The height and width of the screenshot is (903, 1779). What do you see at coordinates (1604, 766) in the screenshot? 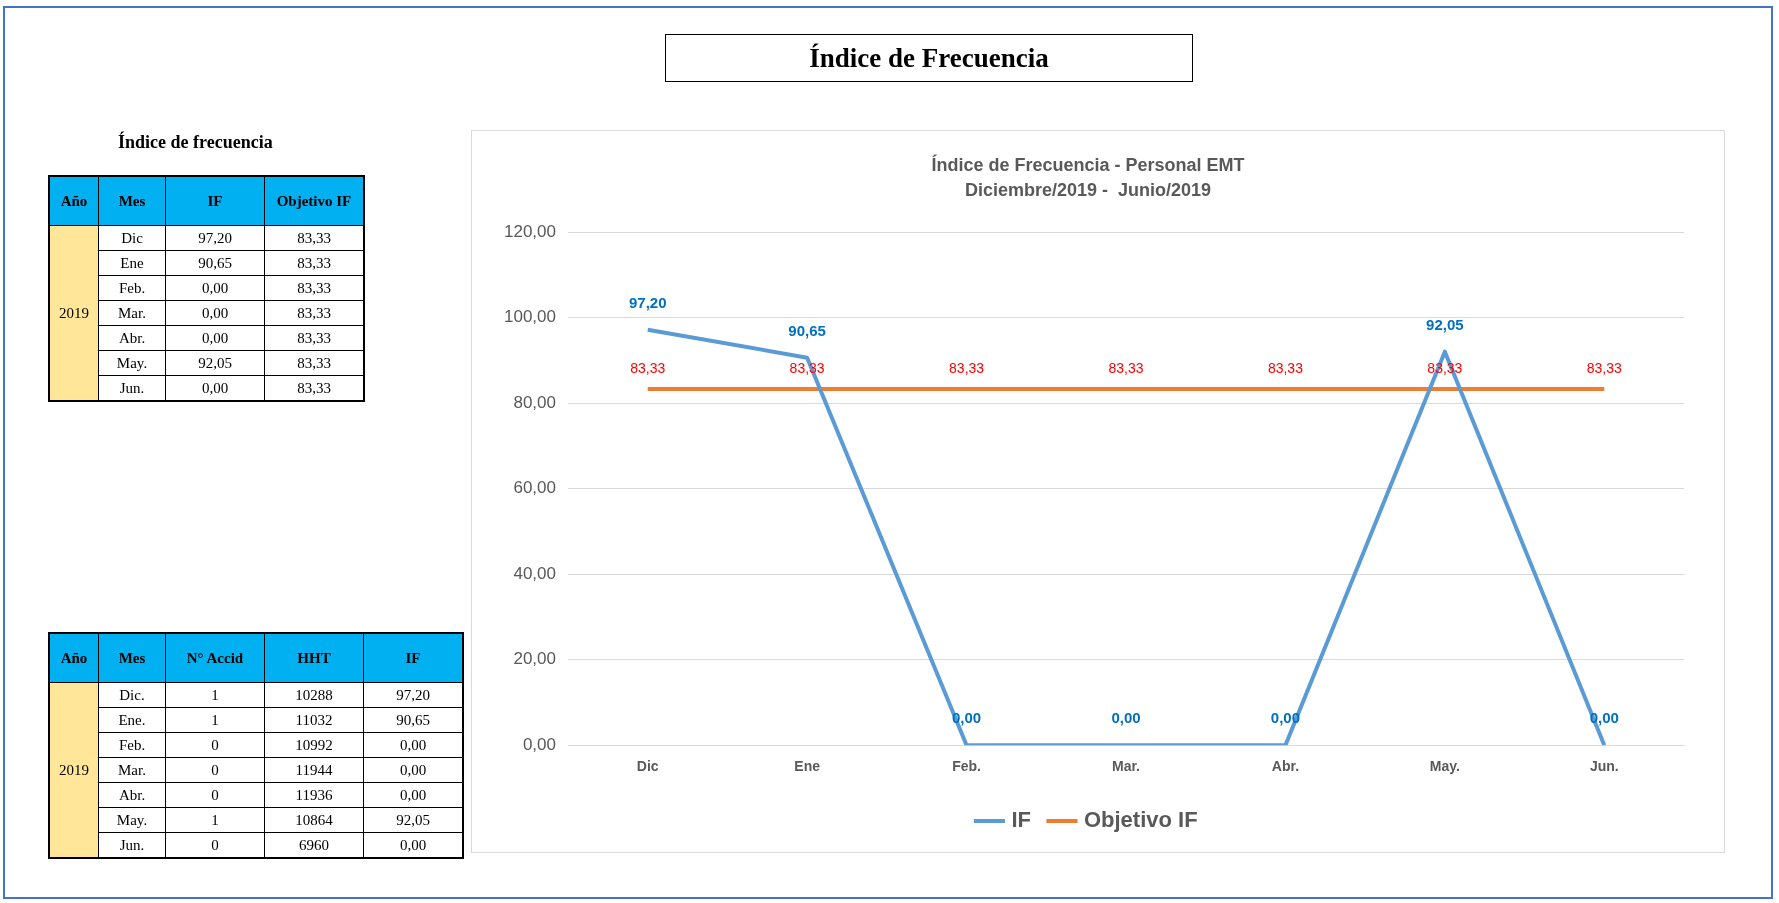
I see `x-tick-label: Jun.` at bounding box center [1604, 766].